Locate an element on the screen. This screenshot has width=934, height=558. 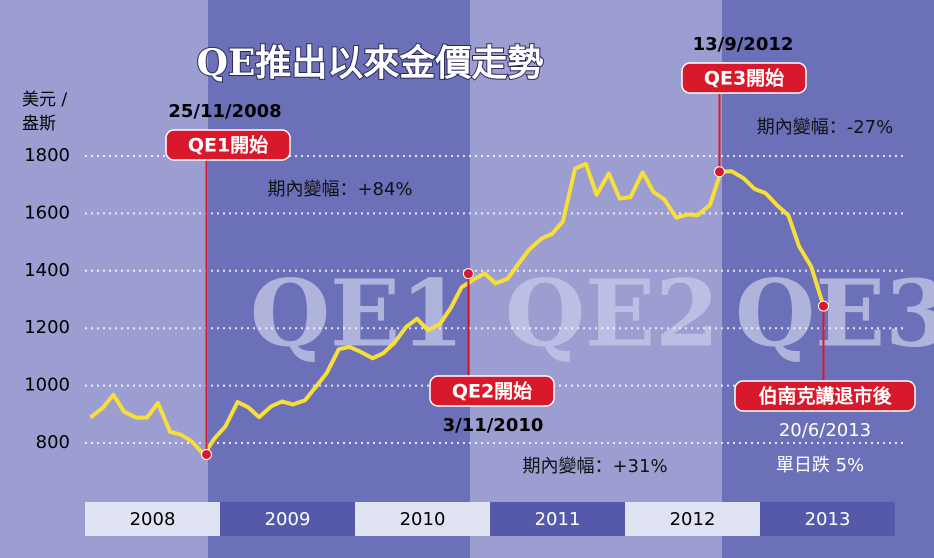
event-label: 伯南克講退市後 is located at coordinates (825, 396).